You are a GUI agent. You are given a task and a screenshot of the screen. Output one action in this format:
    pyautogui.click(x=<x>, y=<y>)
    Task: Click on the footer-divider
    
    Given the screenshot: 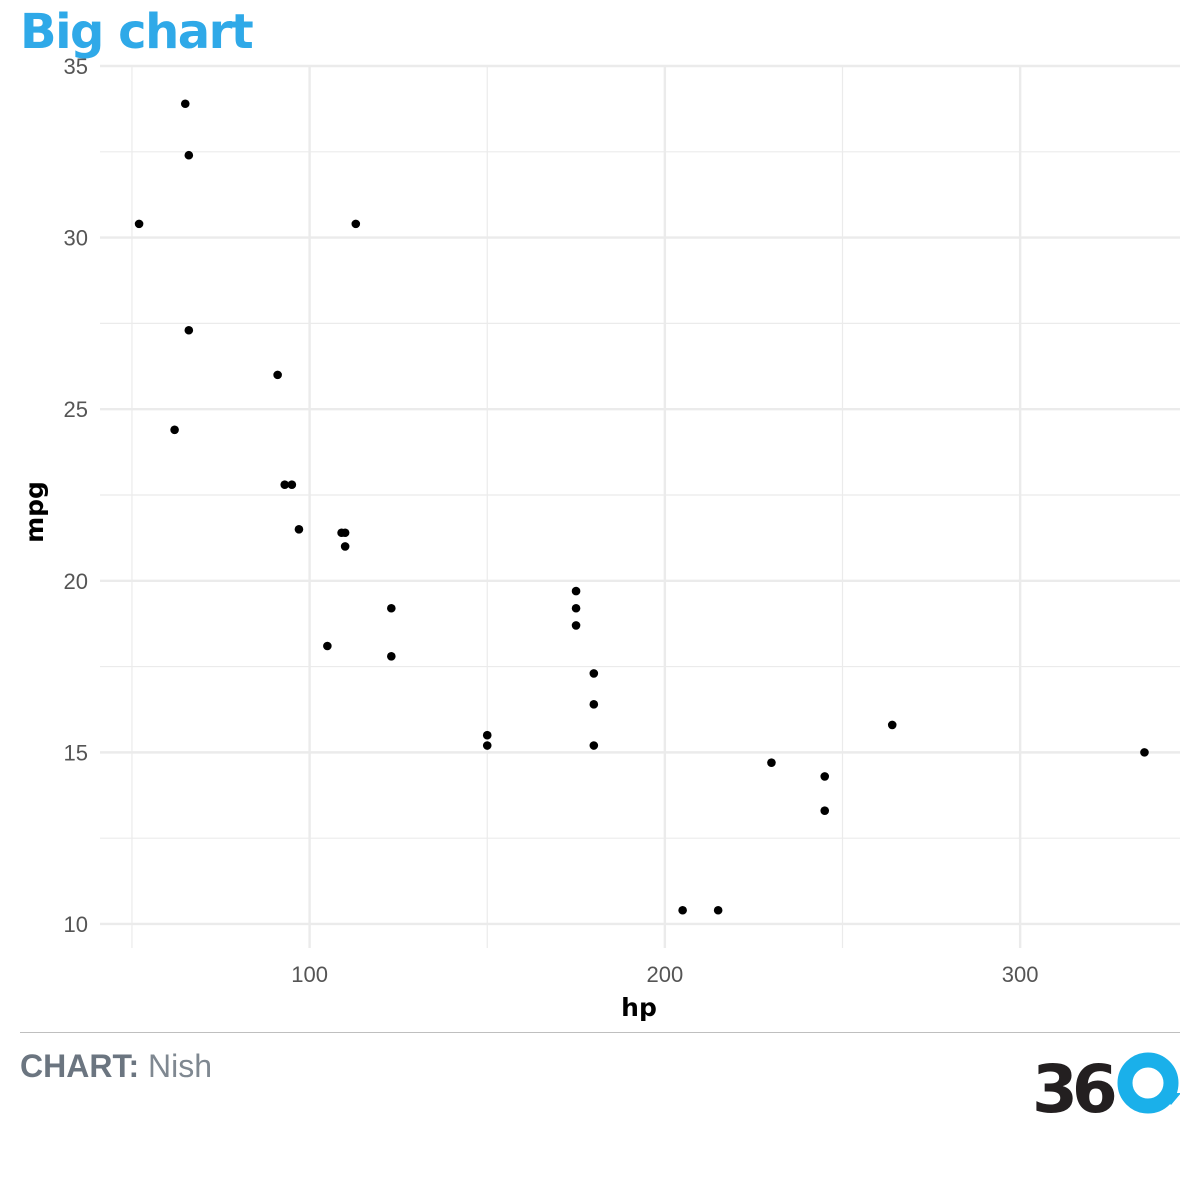 What is the action you would take?
    pyautogui.click(x=600, y=1032)
    